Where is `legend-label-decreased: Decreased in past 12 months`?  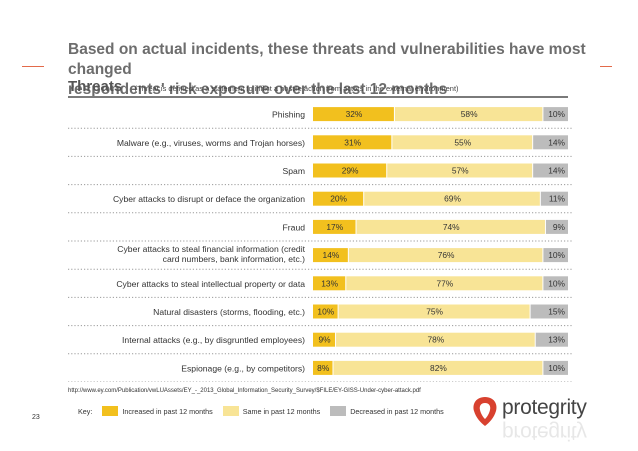 legend-label-decreased: Decreased in past 12 months is located at coordinates (397, 411).